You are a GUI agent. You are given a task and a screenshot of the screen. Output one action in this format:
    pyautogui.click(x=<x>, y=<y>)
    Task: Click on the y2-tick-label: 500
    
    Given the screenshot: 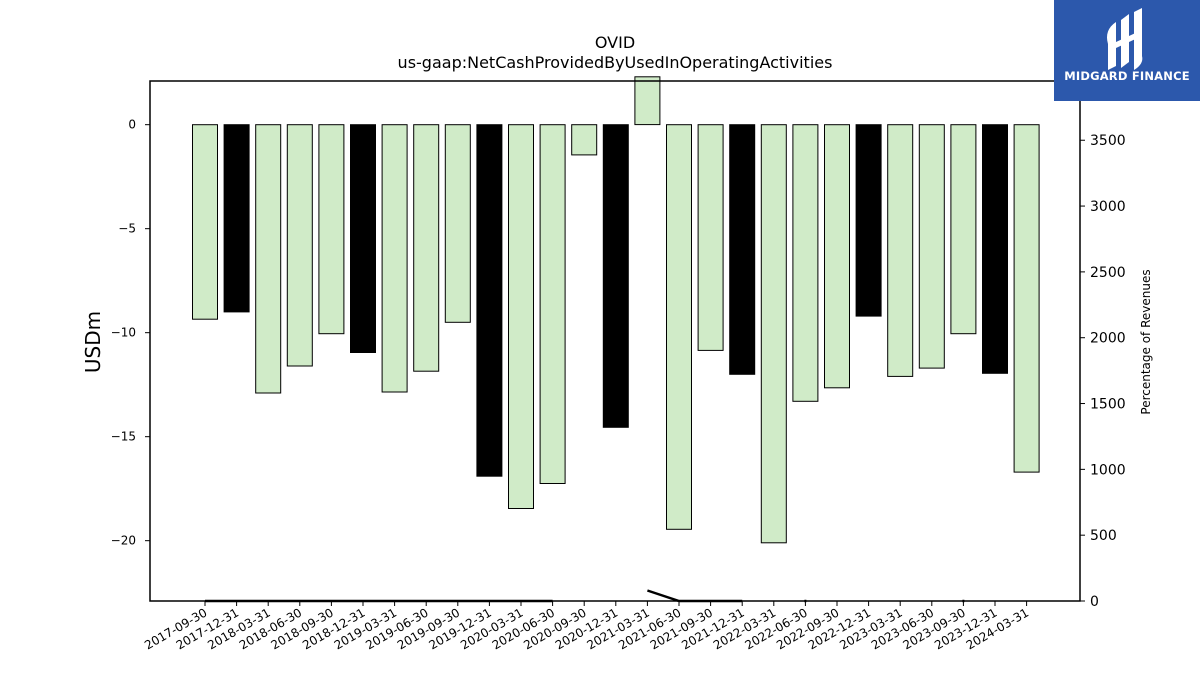 What is the action you would take?
    pyautogui.click(x=1103, y=536)
    